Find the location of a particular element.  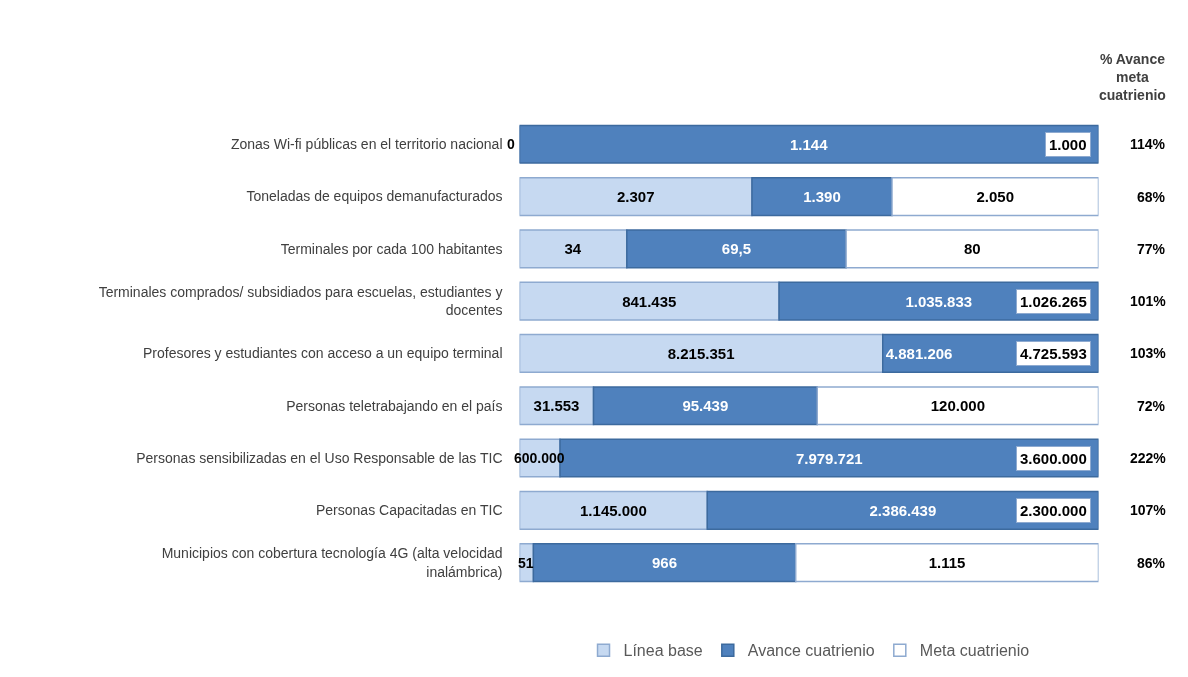

data-label: 120.000 is located at coordinates (957, 406).